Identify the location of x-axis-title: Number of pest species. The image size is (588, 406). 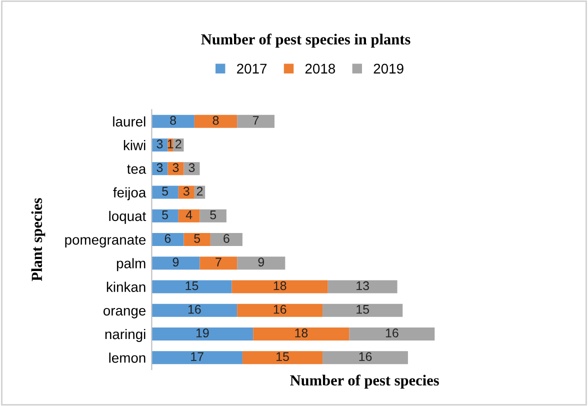
(364, 381).